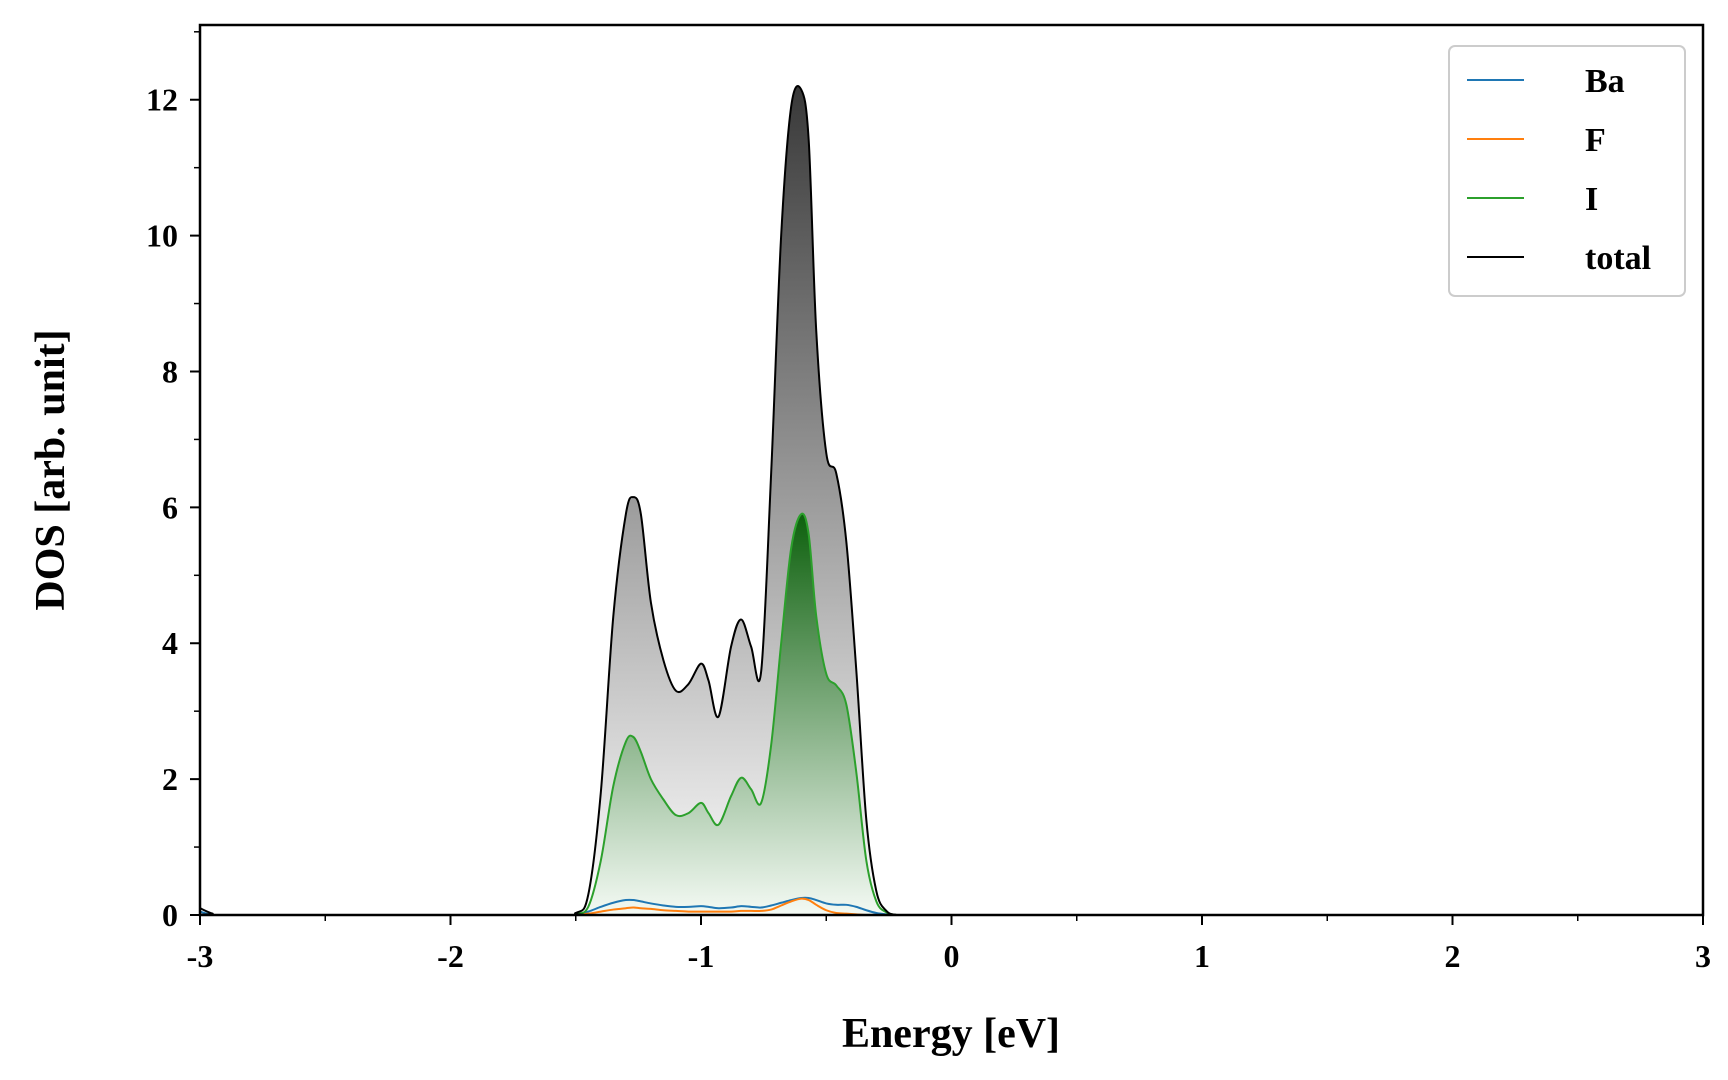 Image resolution: width=1728 pixels, height=1080 pixels. What do you see at coordinates (170, 915) in the screenshot?
I see `y-tick-label: 0` at bounding box center [170, 915].